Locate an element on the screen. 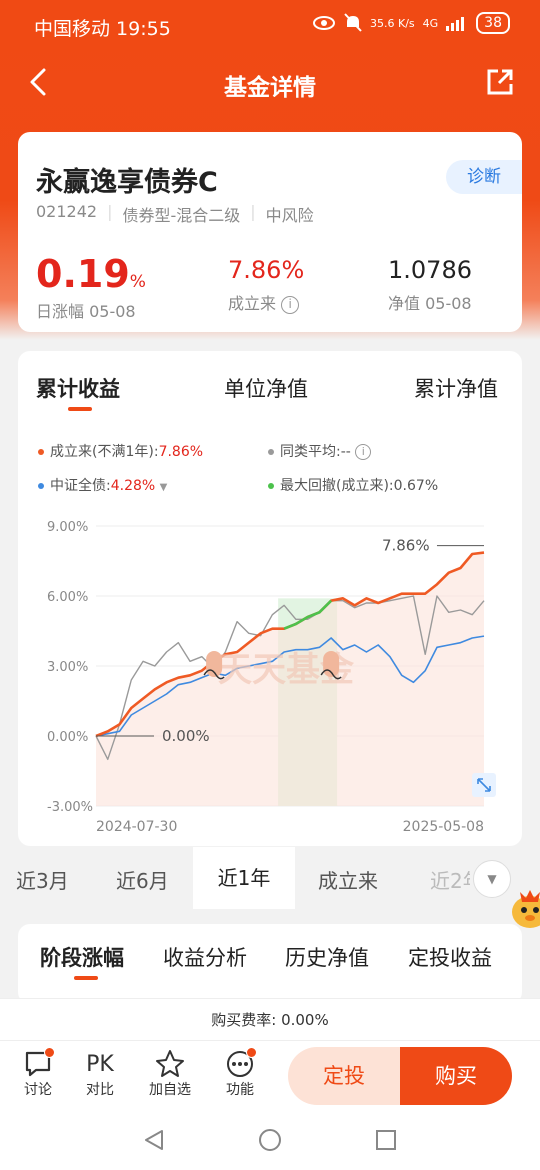 This screenshot has width=540, height=1170. nav-recents-icon is located at coordinates (386, 1140).